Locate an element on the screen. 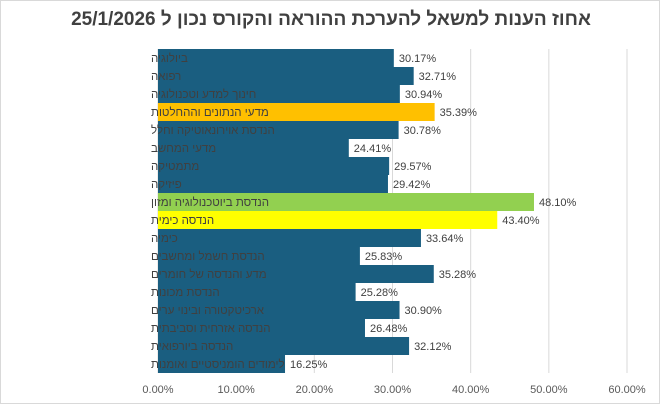 This screenshot has height=404, width=660. category-label: הנדסת מכונות is located at coordinates (185, 293).